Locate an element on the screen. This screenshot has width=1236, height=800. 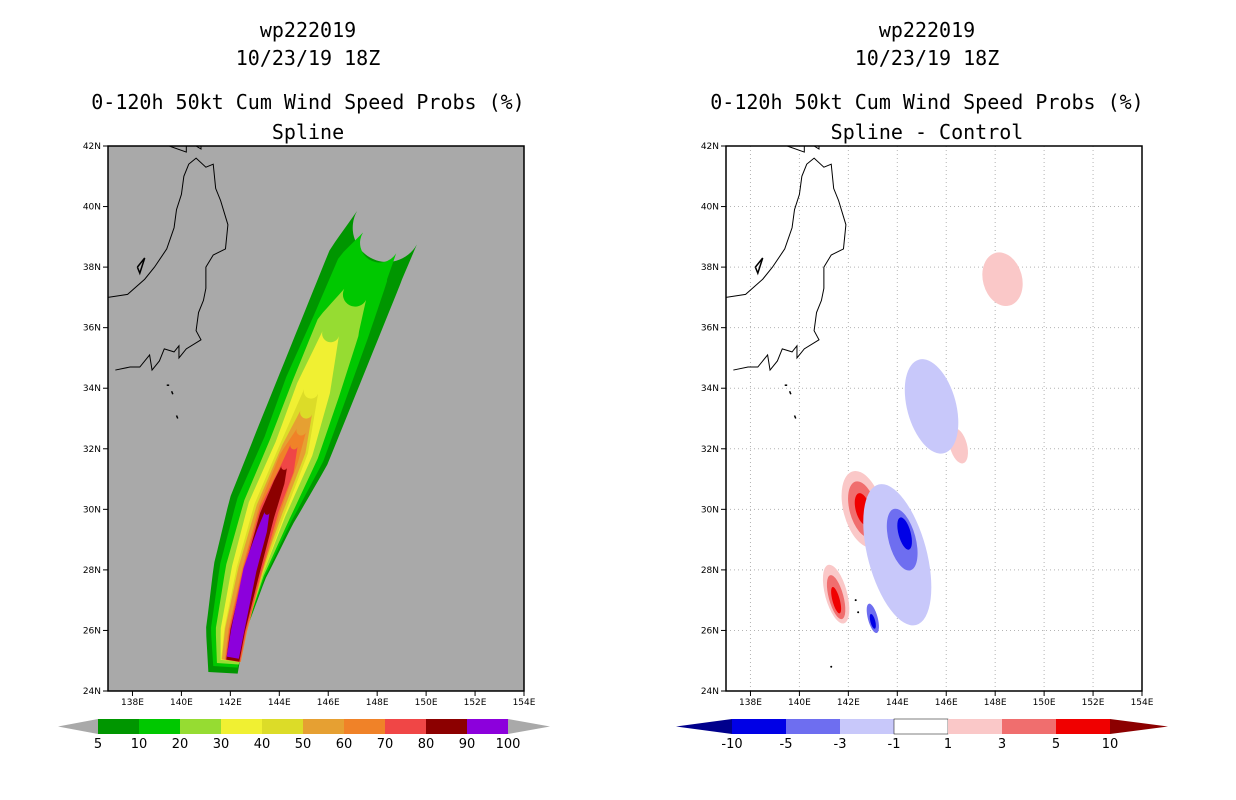
colorbar-label: -3 is located at coordinates (840, 744).